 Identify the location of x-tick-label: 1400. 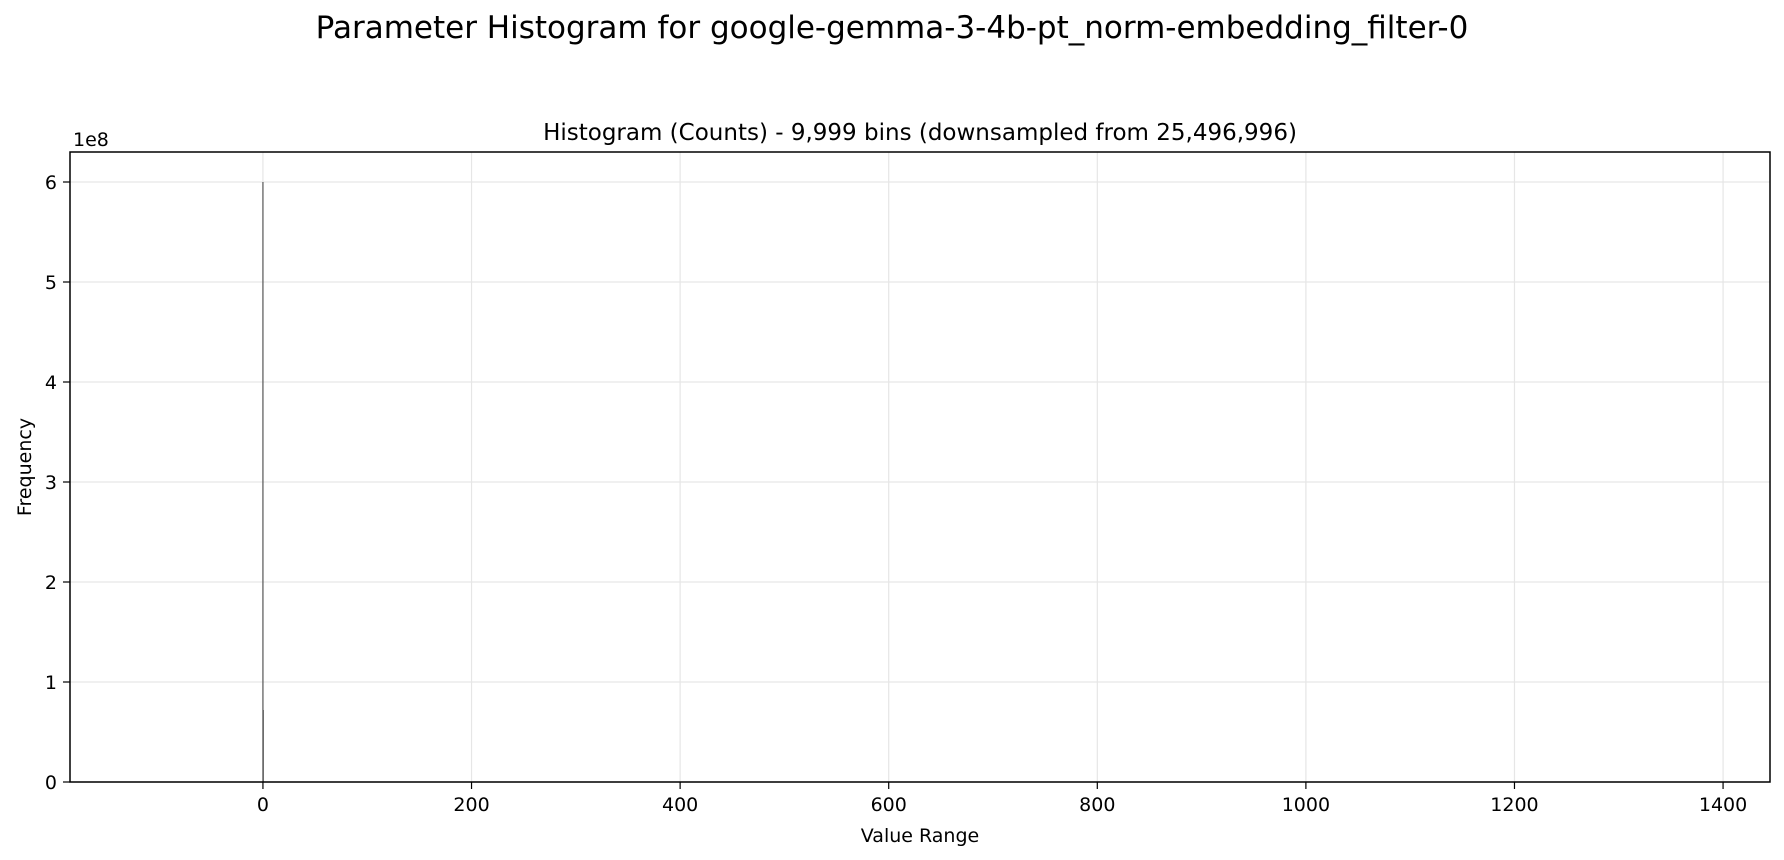
(1723, 805).